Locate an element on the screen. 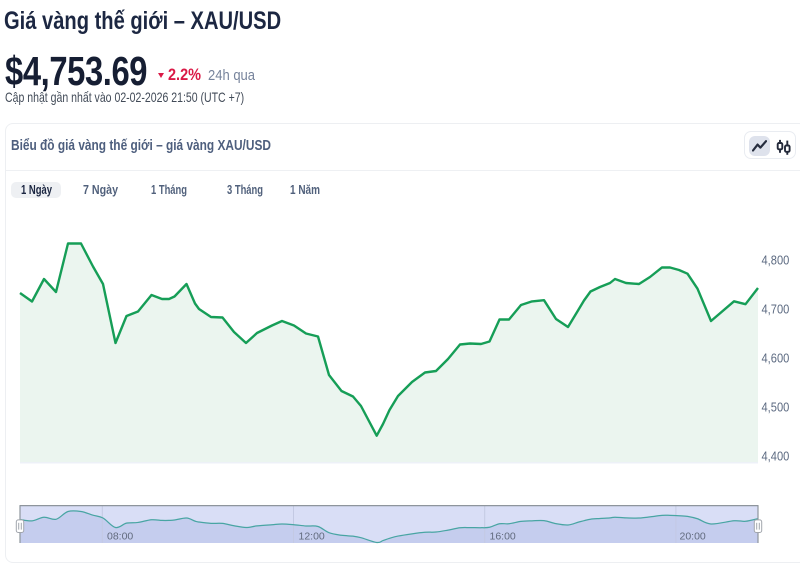 Image resolution: width=800 pixels, height=563 pixels. svg-text: 4,600 is located at coordinates (776, 359).